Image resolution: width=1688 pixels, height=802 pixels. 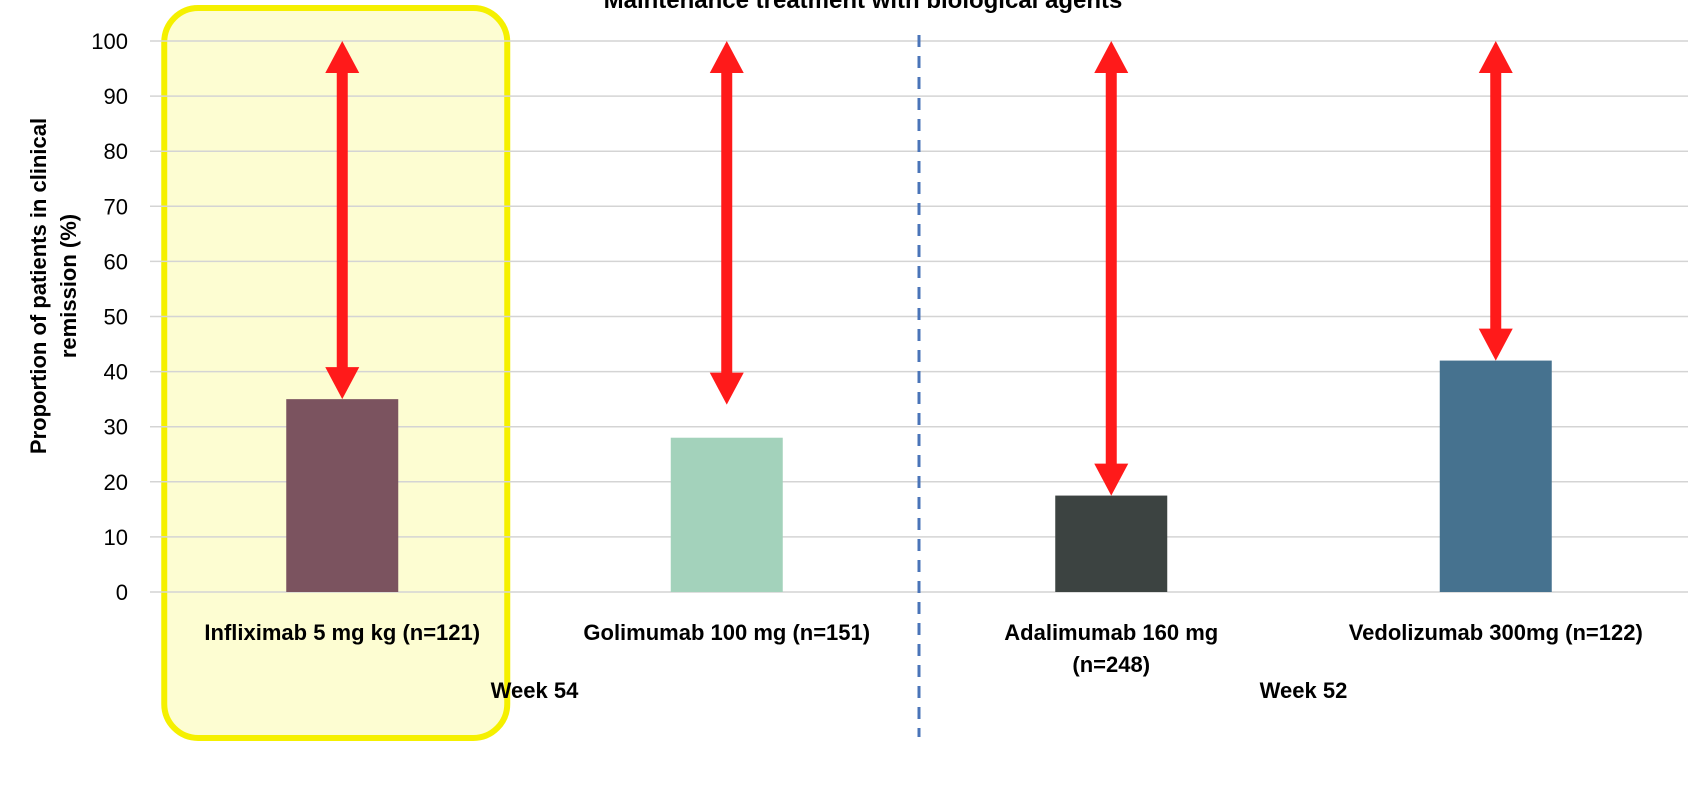 What do you see at coordinates (68, 286) in the screenshot?
I see `y-axis-label-line: remission (%)` at bounding box center [68, 286].